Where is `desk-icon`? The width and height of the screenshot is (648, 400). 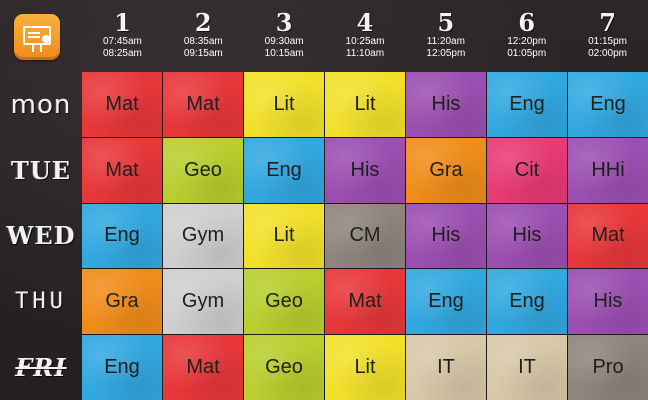 desk-icon is located at coordinates (37, 48).